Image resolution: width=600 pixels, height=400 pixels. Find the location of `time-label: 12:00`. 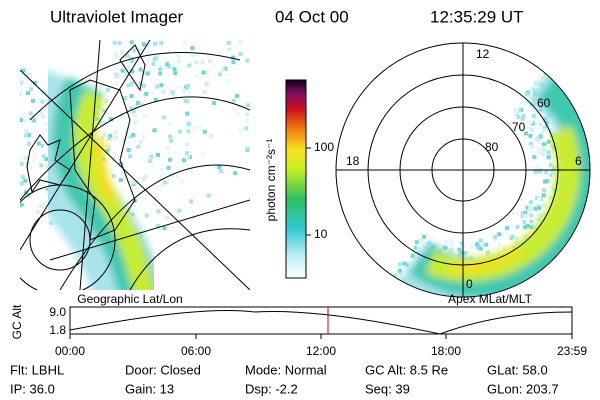

time-label: 12:00 is located at coordinates (321, 351).